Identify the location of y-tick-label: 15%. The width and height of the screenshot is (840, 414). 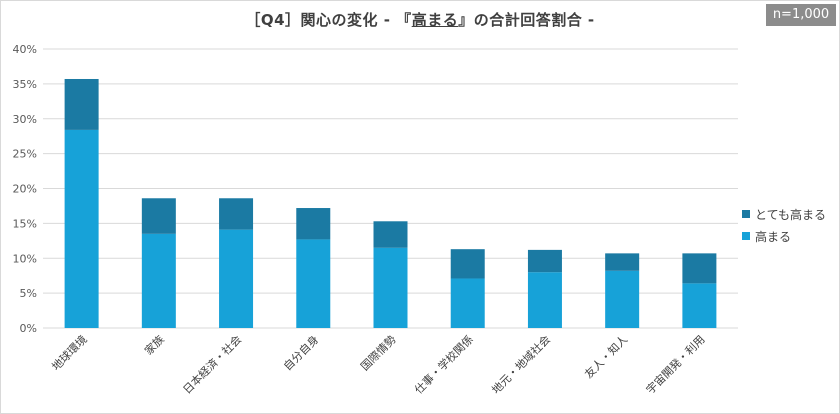
(25, 223).